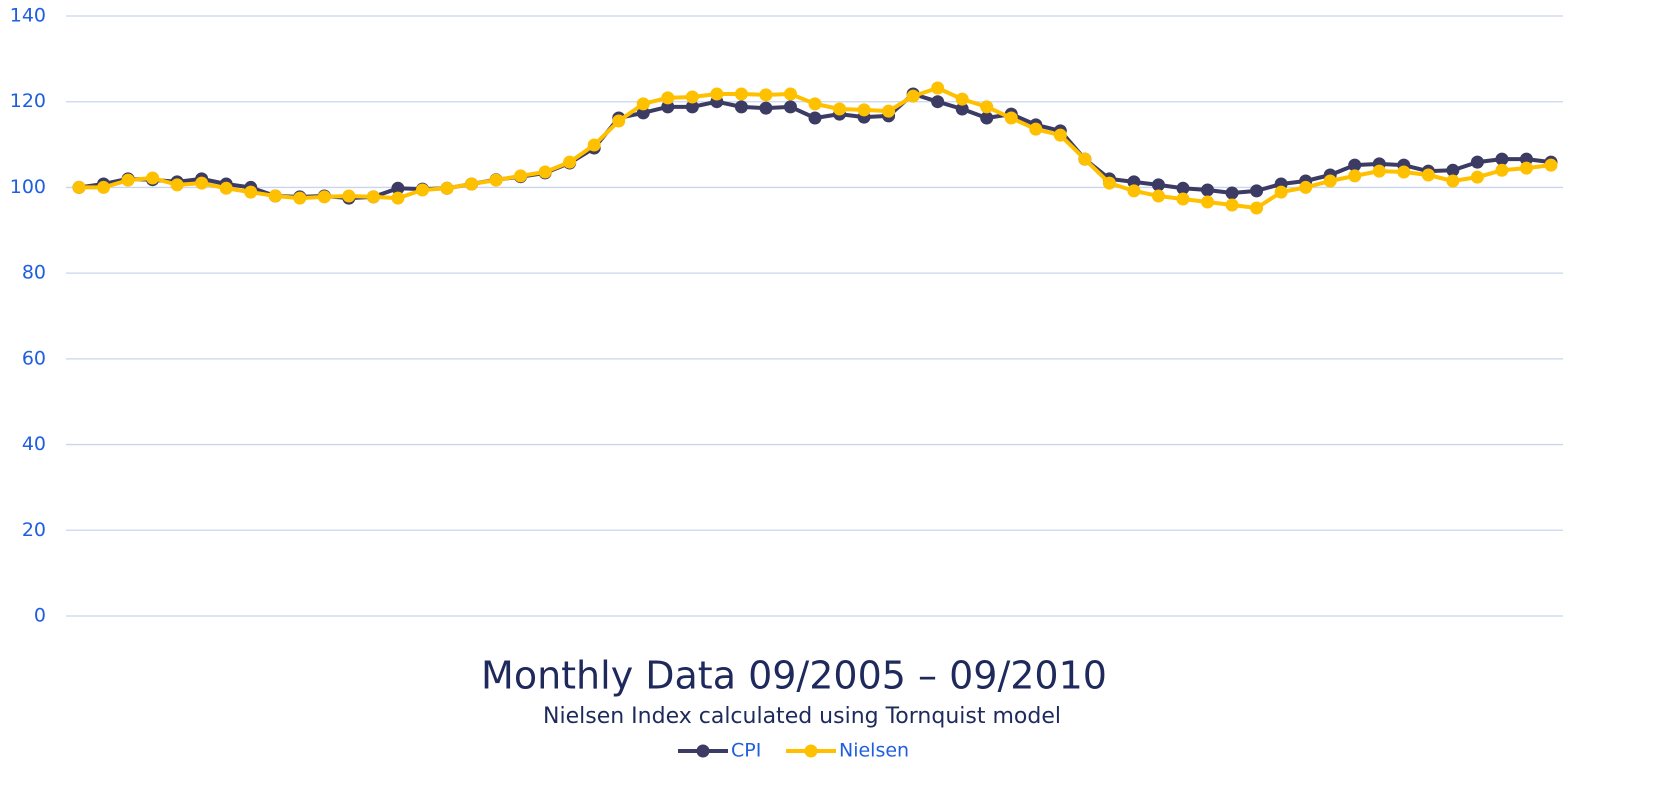  Describe the element at coordinates (34, 358) in the screenshot. I see `y-tick-label: 60` at that location.